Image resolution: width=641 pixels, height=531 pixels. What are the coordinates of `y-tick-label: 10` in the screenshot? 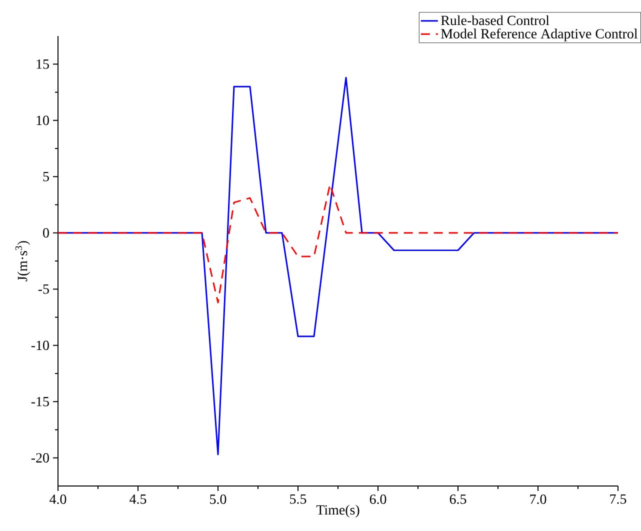 It's located at (42, 121).